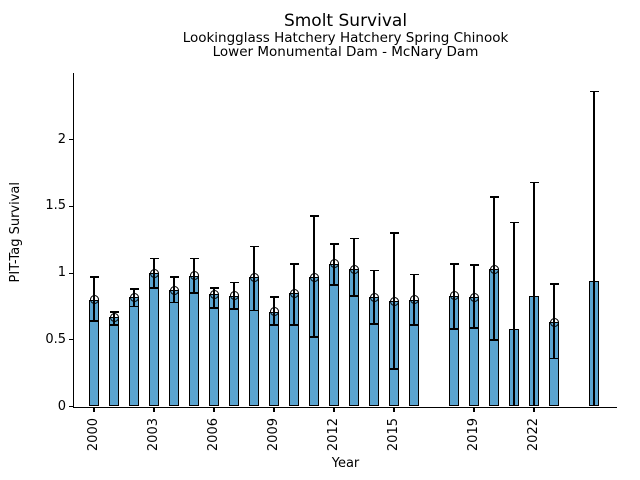 This screenshot has width=640, height=480. Describe the element at coordinates (354, 295) in the screenshot. I see `errorbar-cap-bottom-2013` at that location.